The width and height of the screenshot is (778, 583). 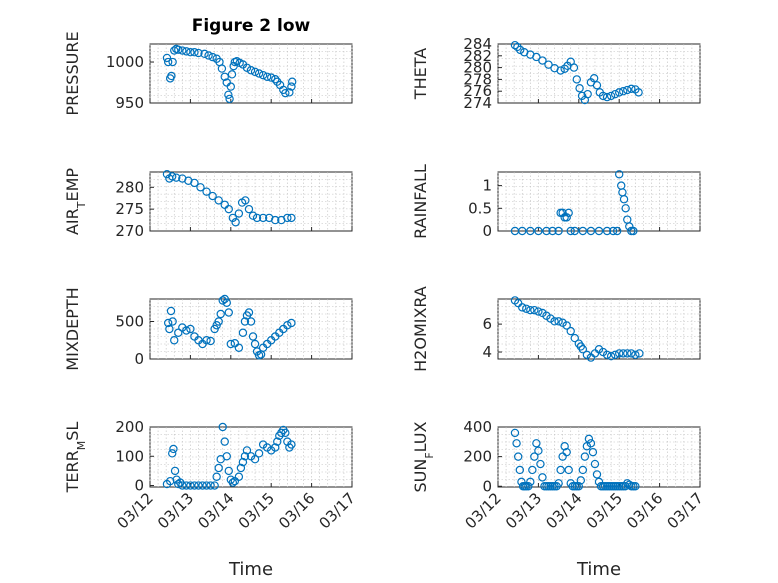 I want to click on y-axis-label: THETA, so click(x=420, y=74).